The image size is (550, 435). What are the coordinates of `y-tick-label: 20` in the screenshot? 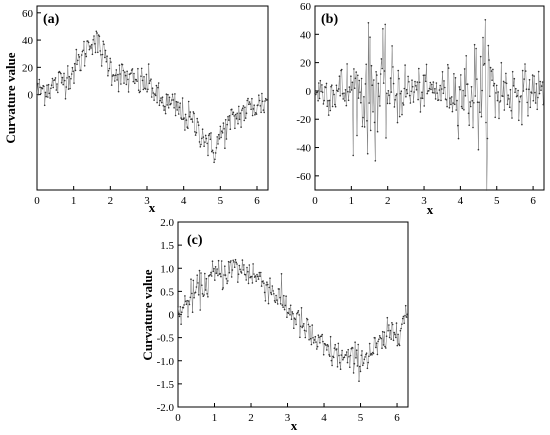 It's located at (28, 68).